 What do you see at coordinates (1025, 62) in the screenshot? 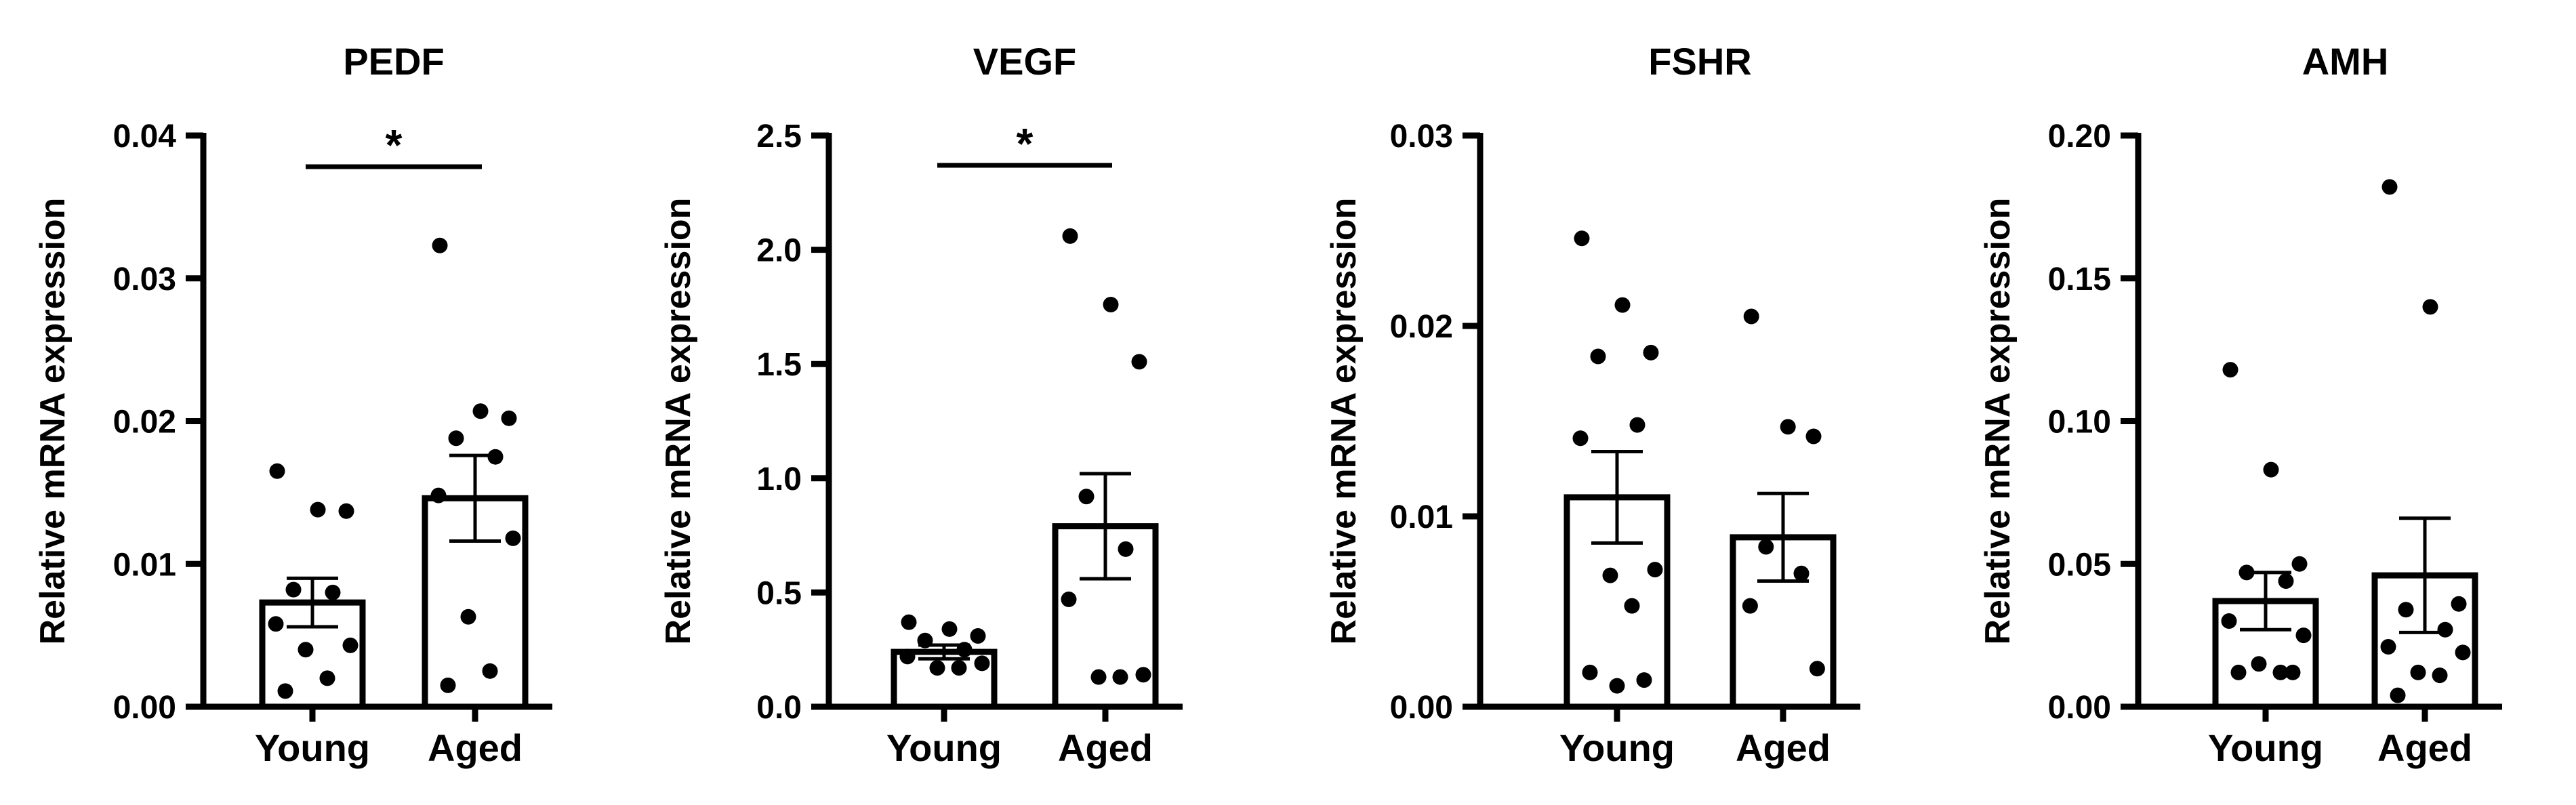
I see `chart-title: VEGF` at bounding box center [1025, 62].